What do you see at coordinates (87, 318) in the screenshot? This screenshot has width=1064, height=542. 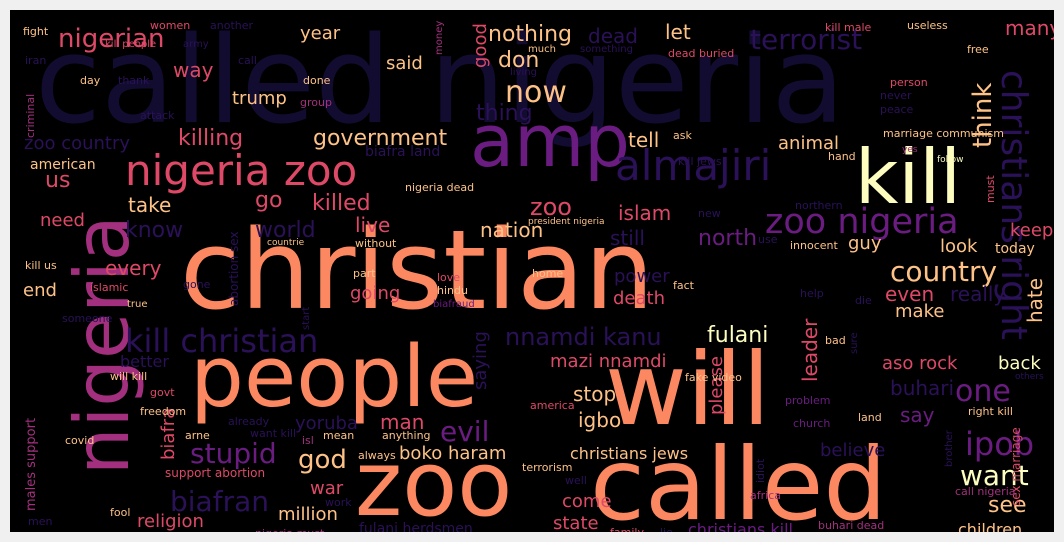 I see `cloud-word: someone` at bounding box center [87, 318].